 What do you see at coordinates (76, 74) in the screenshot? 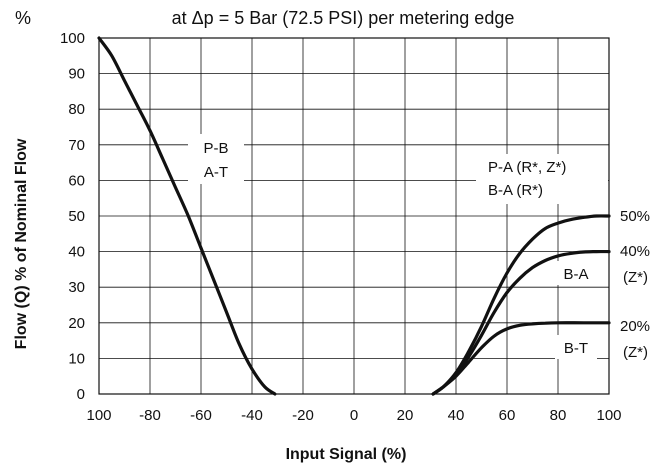
I see `y-tick-label: 90` at bounding box center [76, 74].